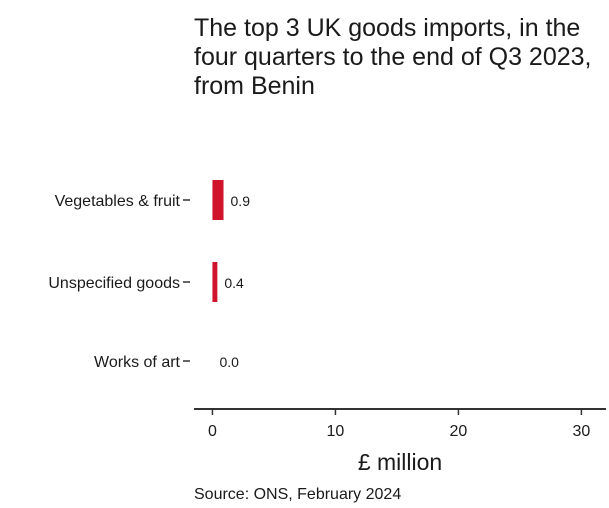 The height and width of the screenshot is (508, 609). Describe the element at coordinates (459, 431) in the screenshot. I see `x-tick-label: 20` at that location.